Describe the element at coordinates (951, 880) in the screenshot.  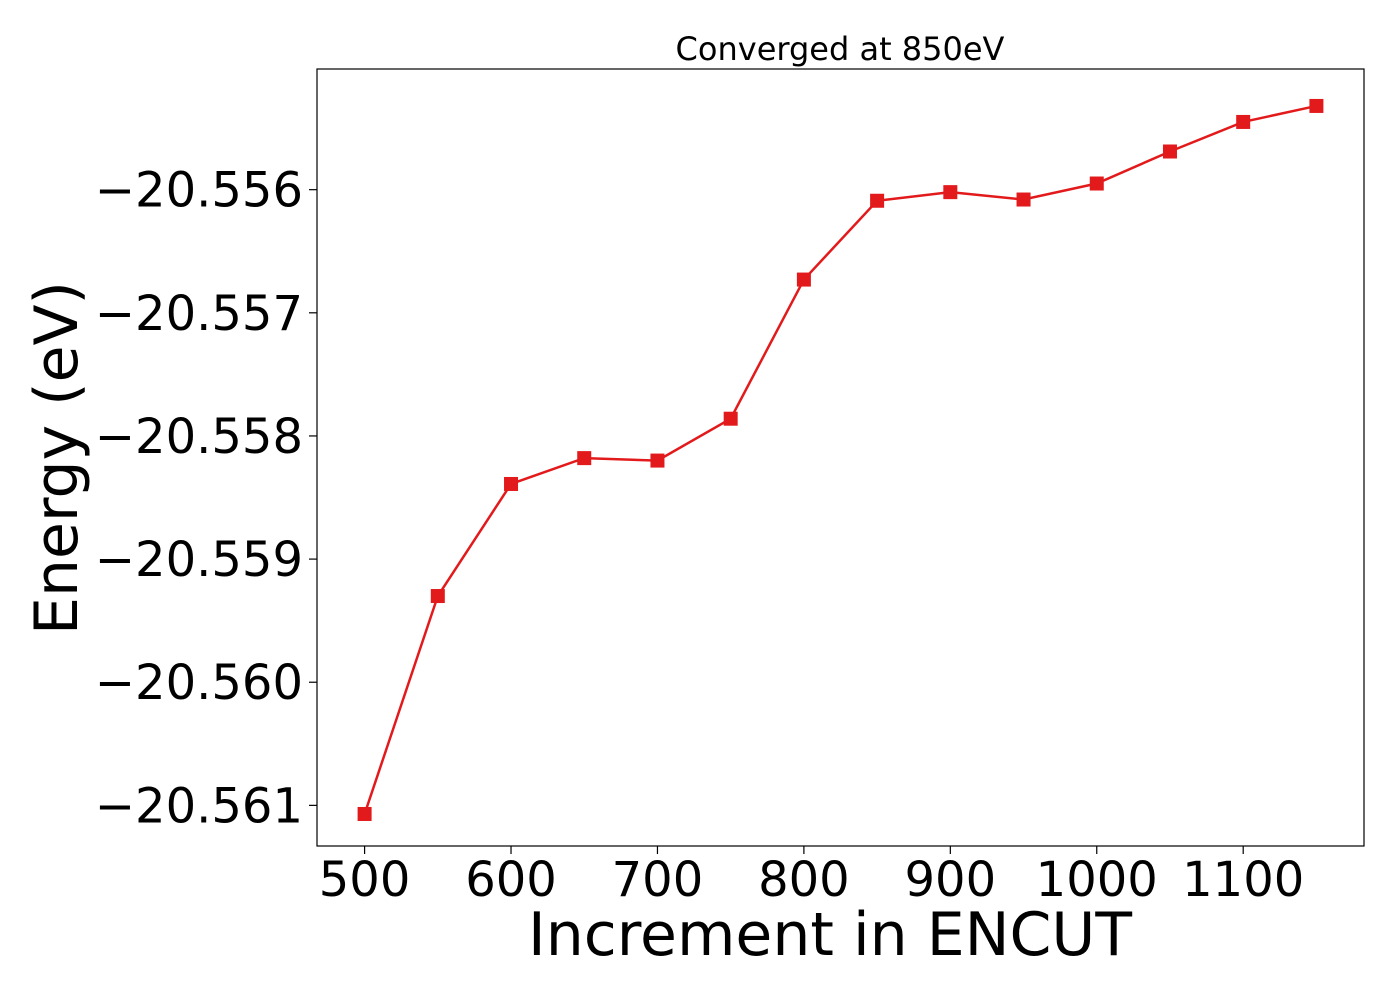
I see `x-tick-label: 900` at that location.